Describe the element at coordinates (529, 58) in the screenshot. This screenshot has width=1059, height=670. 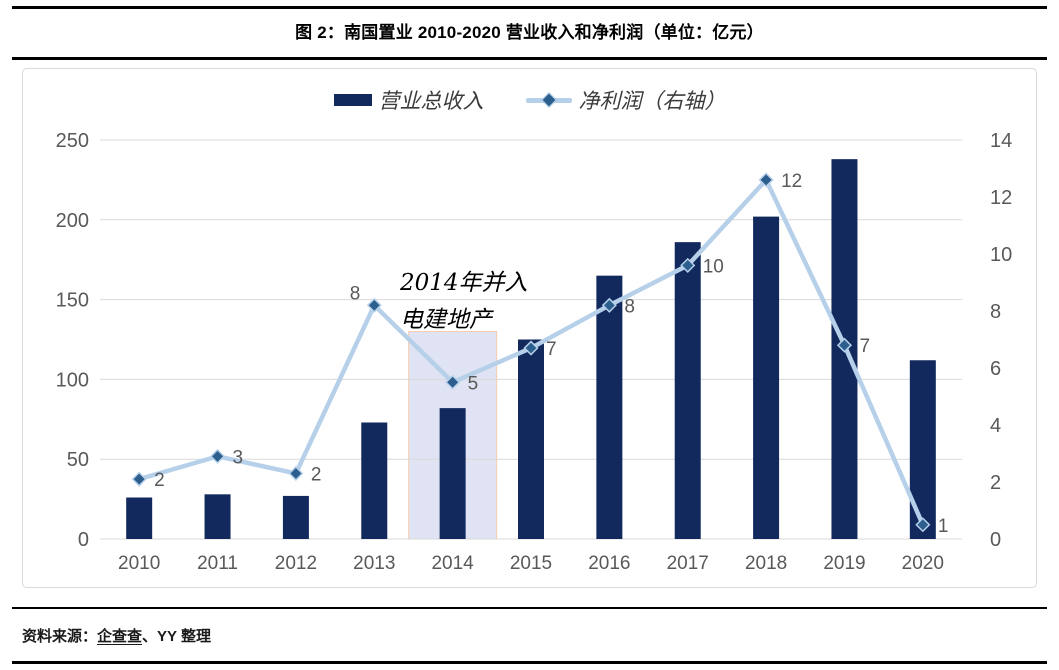
I see `title-divider` at that location.